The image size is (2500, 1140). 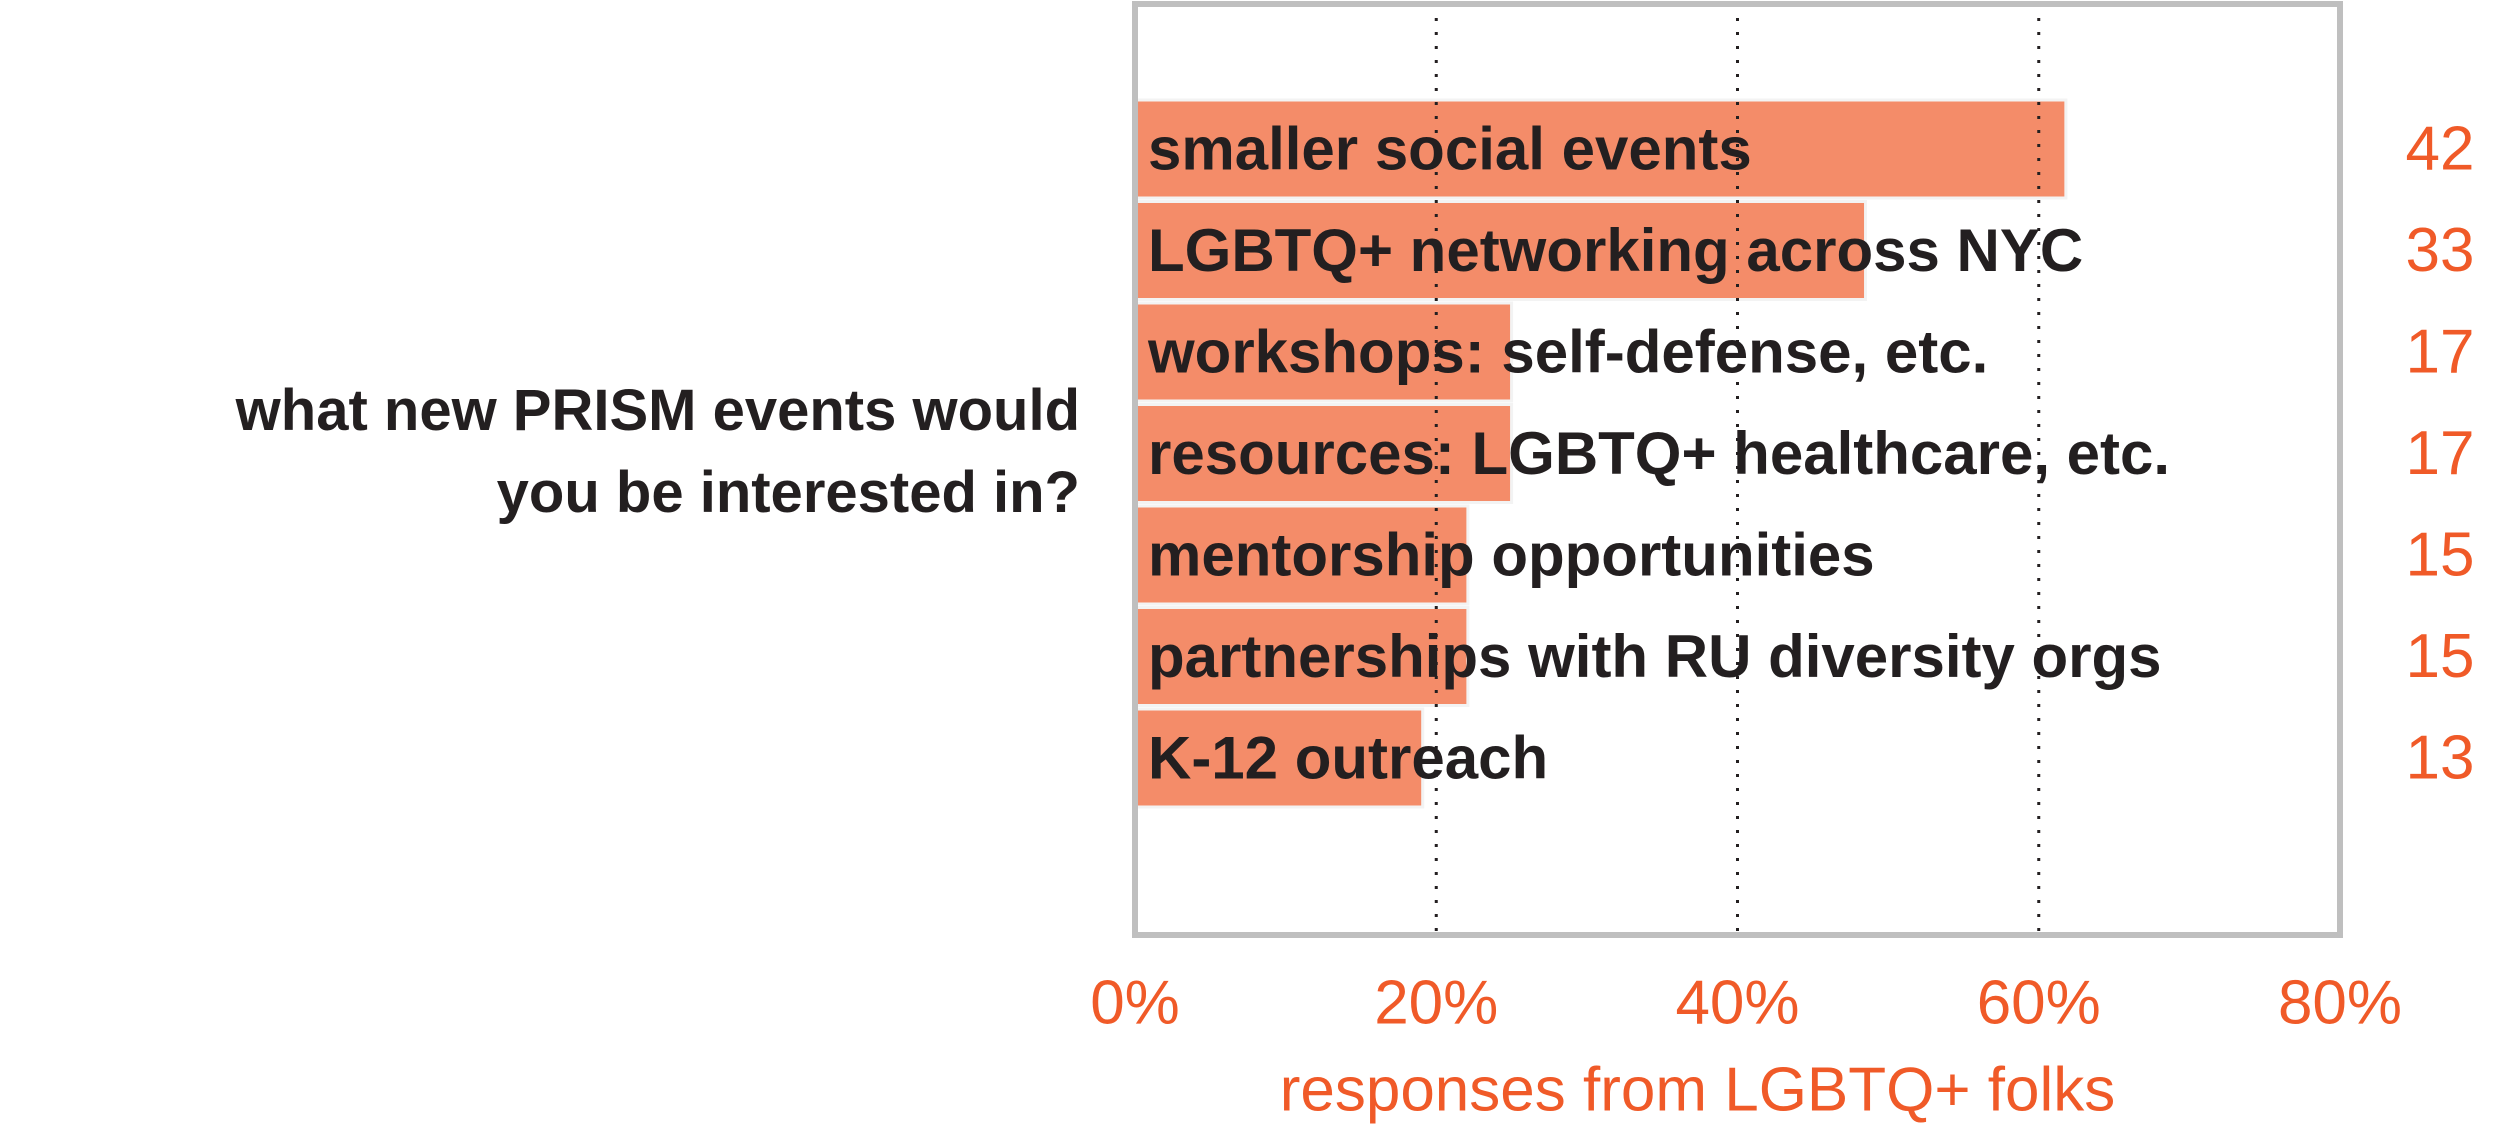 I want to click on bar-category-label: workshops: self-defense, etc., so click(x=1567, y=352).